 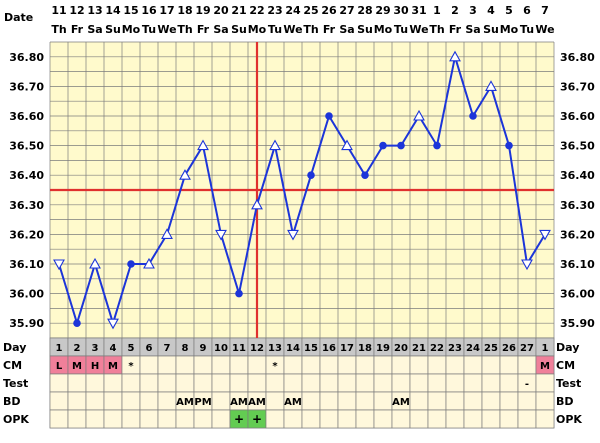 What do you see at coordinates (14, 347) in the screenshot?
I see `row-label-left: Day` at bounding box center [14, 347].